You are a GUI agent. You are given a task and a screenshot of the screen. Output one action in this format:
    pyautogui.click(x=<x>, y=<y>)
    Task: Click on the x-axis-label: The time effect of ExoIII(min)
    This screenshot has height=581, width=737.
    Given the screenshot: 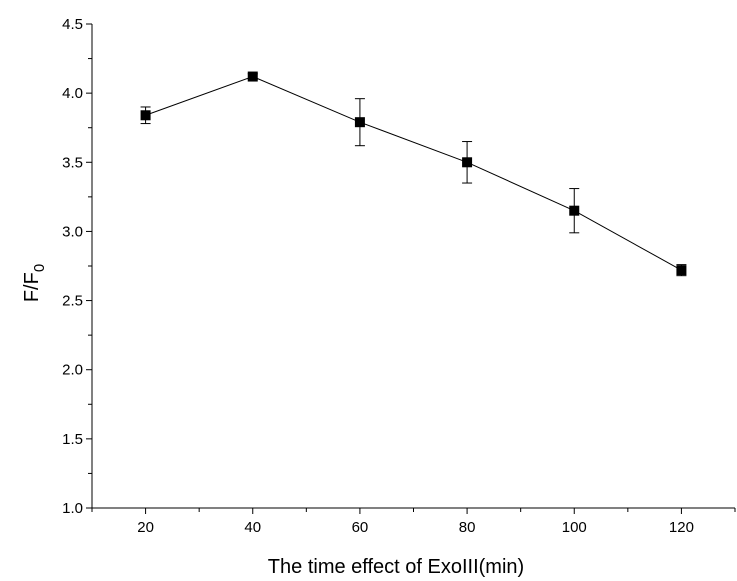 What is the action you would take?
    pyautogui.click(x=396, y=567)
    